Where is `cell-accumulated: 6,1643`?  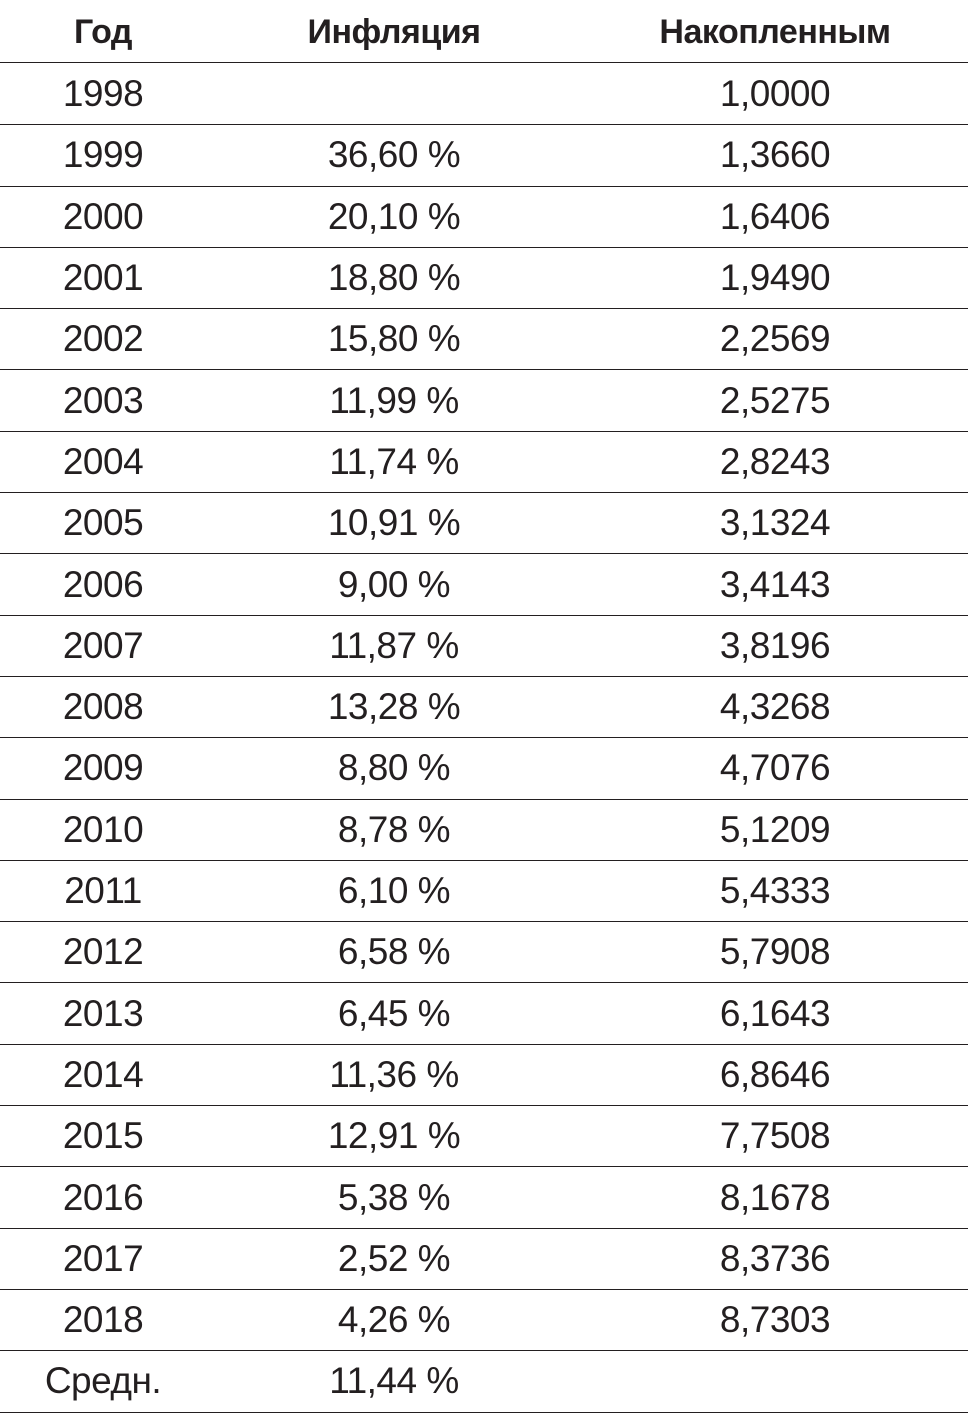
cell-accumulated: 6,1643 is located at coordinates (775, 1013).